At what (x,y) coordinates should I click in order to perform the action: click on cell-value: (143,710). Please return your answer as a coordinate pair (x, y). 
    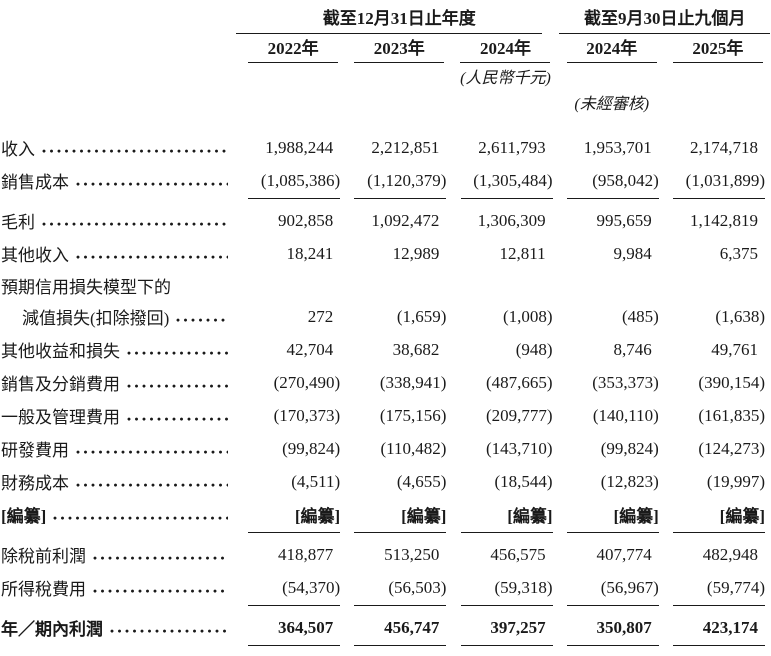
    Looking at the image, I should click on (519, 448).